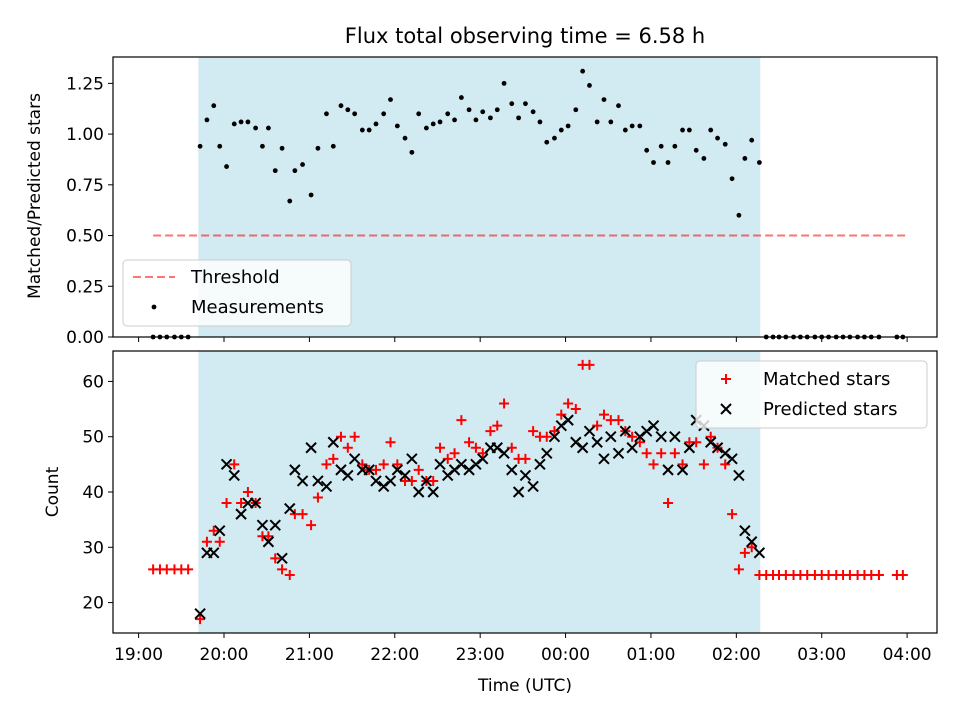 The image size is (960, 720). What do you see at coordinates (85, 186) in the screenshot?
I see `y-tick-label: 0.75` at bounding box center [85, 186].